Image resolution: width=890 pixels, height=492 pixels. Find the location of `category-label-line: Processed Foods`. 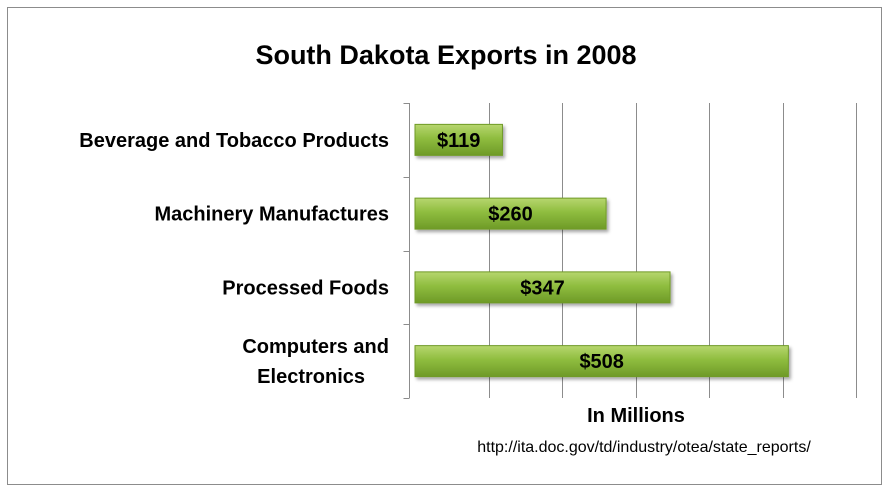

category-label-line: Processed Foods is located at coordinates (305, 288).